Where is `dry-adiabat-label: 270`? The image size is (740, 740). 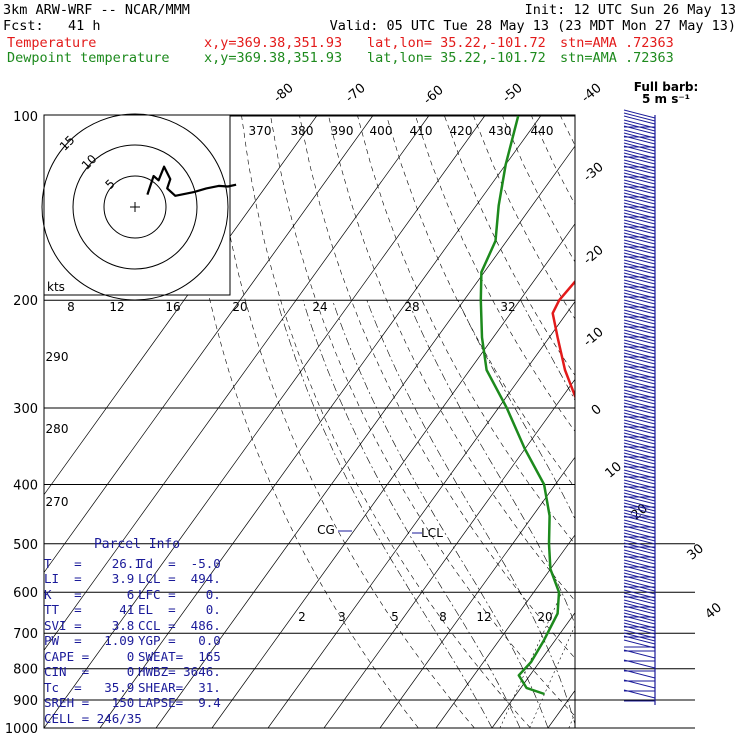 dry-adiabat-label: 270 is located at coordinates (57, 502).